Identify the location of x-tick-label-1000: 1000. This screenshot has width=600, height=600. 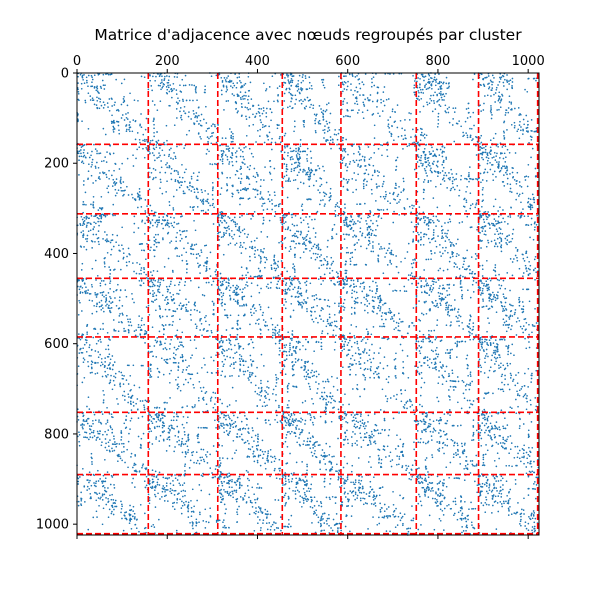
(528, 61).